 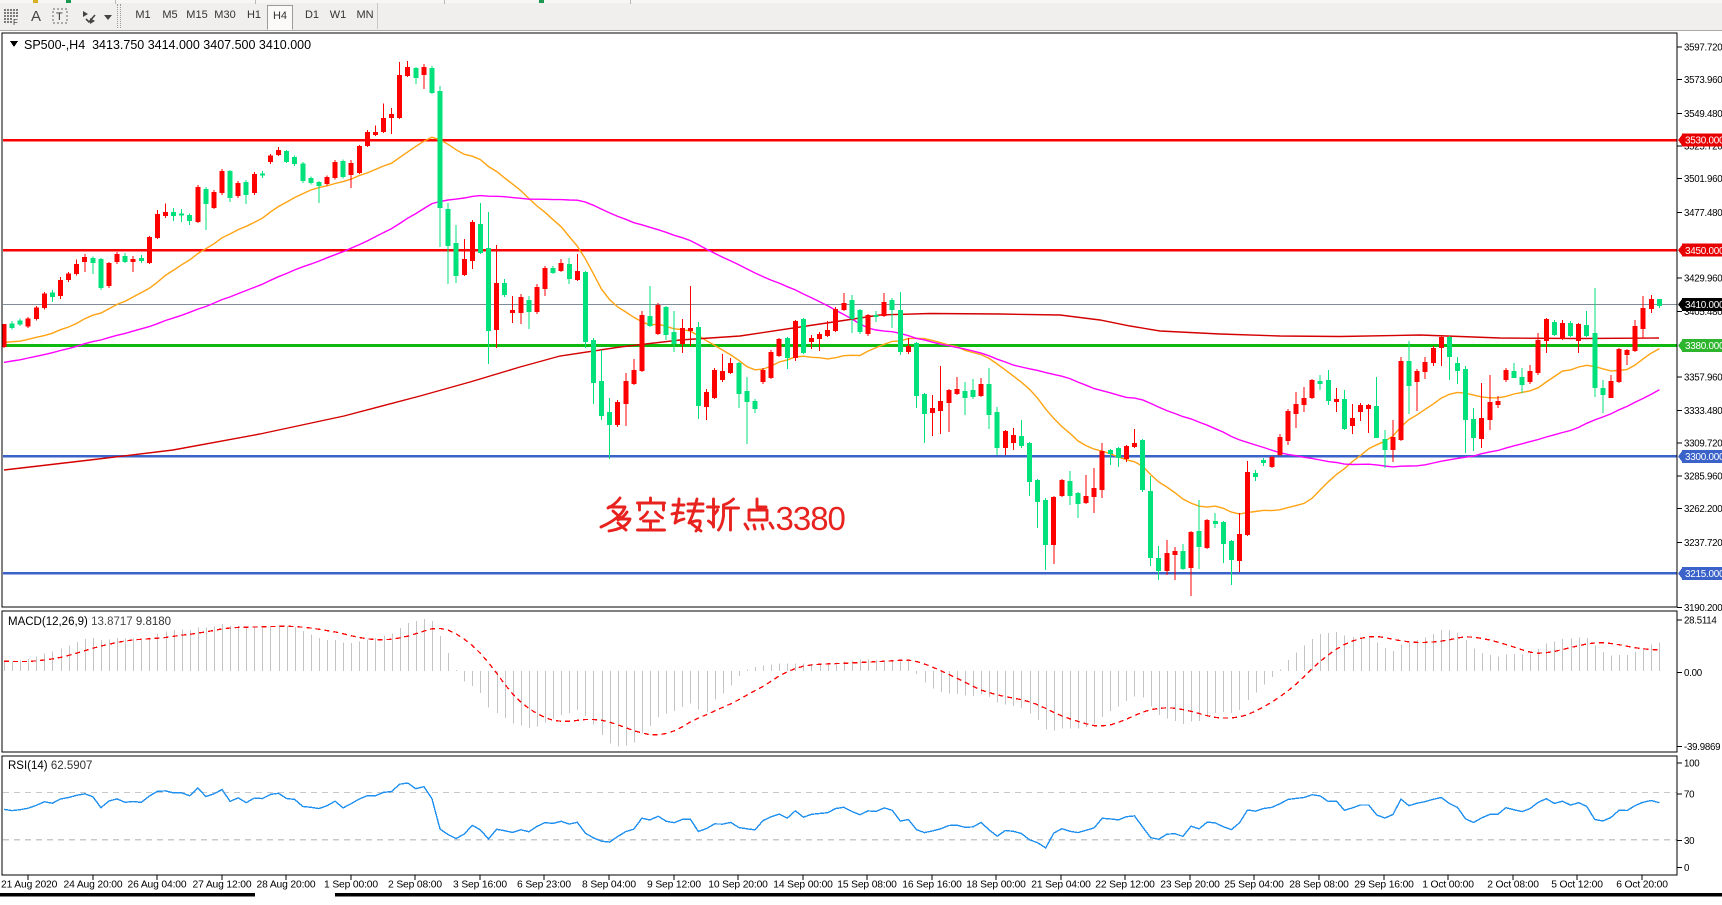 I want to click on svg-text: 3190.200, so click(x=1703, y=608).